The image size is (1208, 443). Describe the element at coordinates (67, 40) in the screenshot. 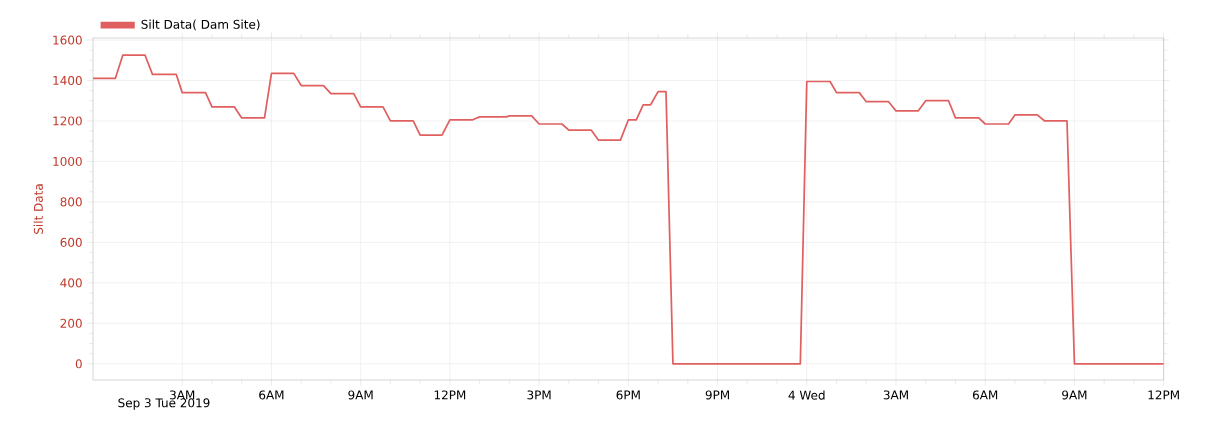

I see `y-tick-label: 1600` at that location.